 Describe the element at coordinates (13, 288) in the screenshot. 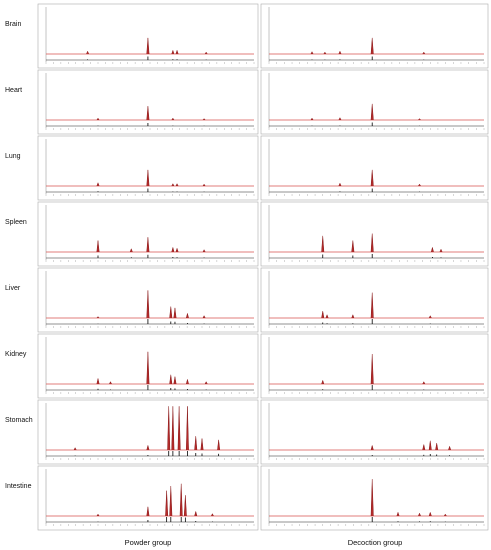

I see `row-label: Liver` at that location.